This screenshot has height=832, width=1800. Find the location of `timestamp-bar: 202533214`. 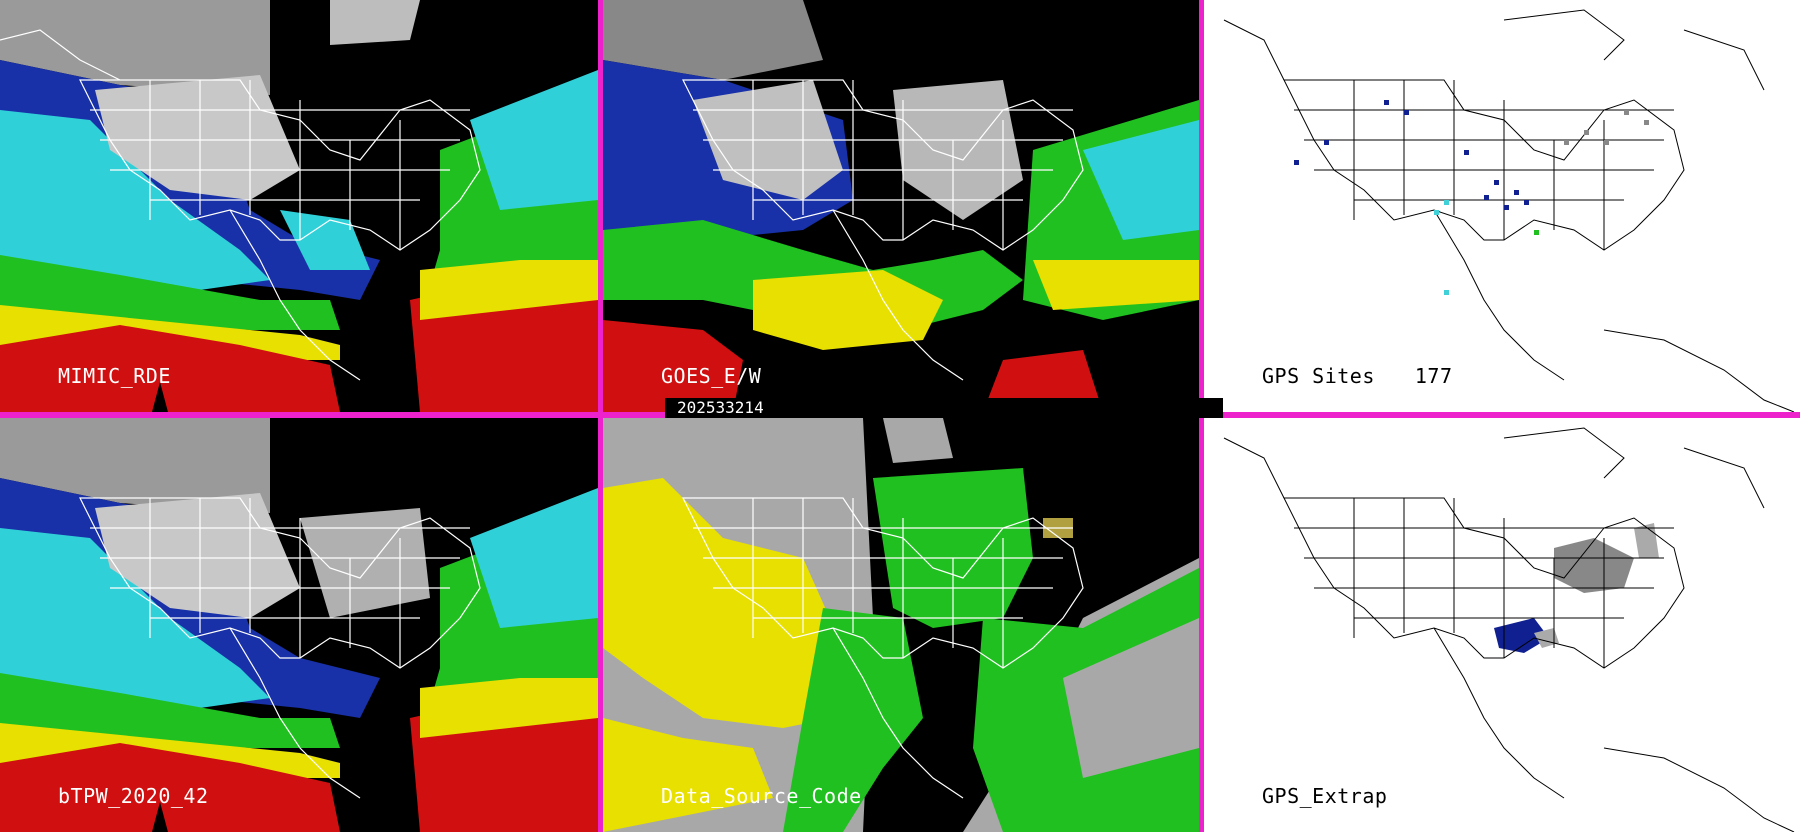

timestamp-bar: 202533214 is located at coordinates (944, 408).